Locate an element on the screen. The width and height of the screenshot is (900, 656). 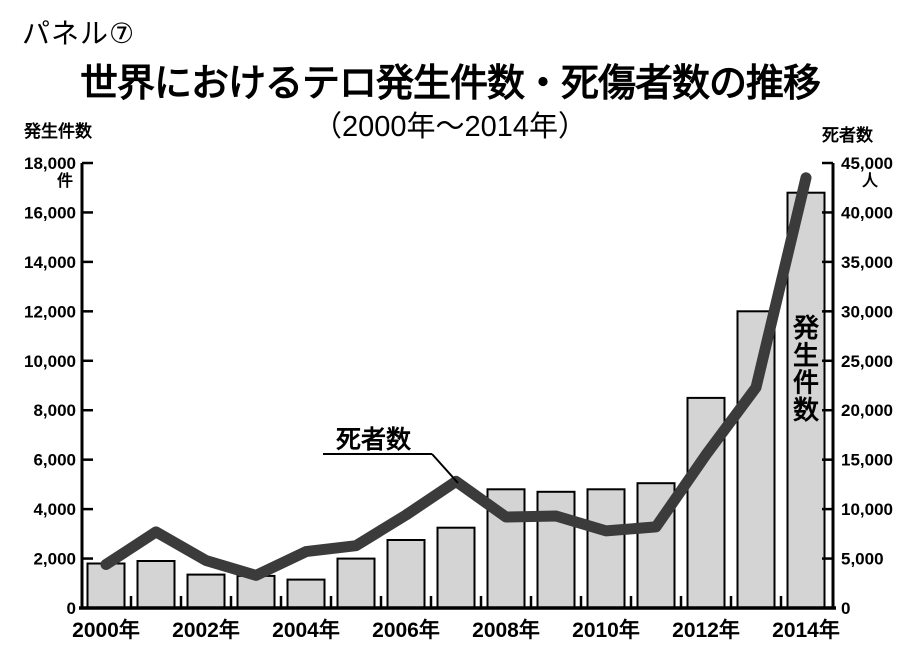
bar-2001 is located at coordinates (156, 584).